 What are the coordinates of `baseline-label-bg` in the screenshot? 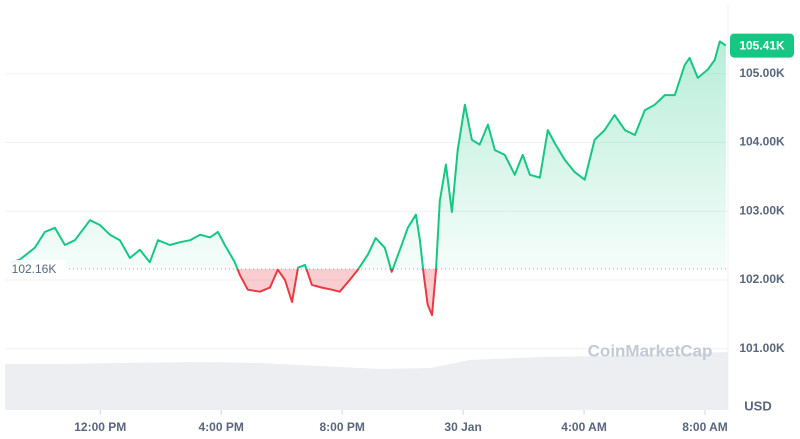 It's located at (34, 269).